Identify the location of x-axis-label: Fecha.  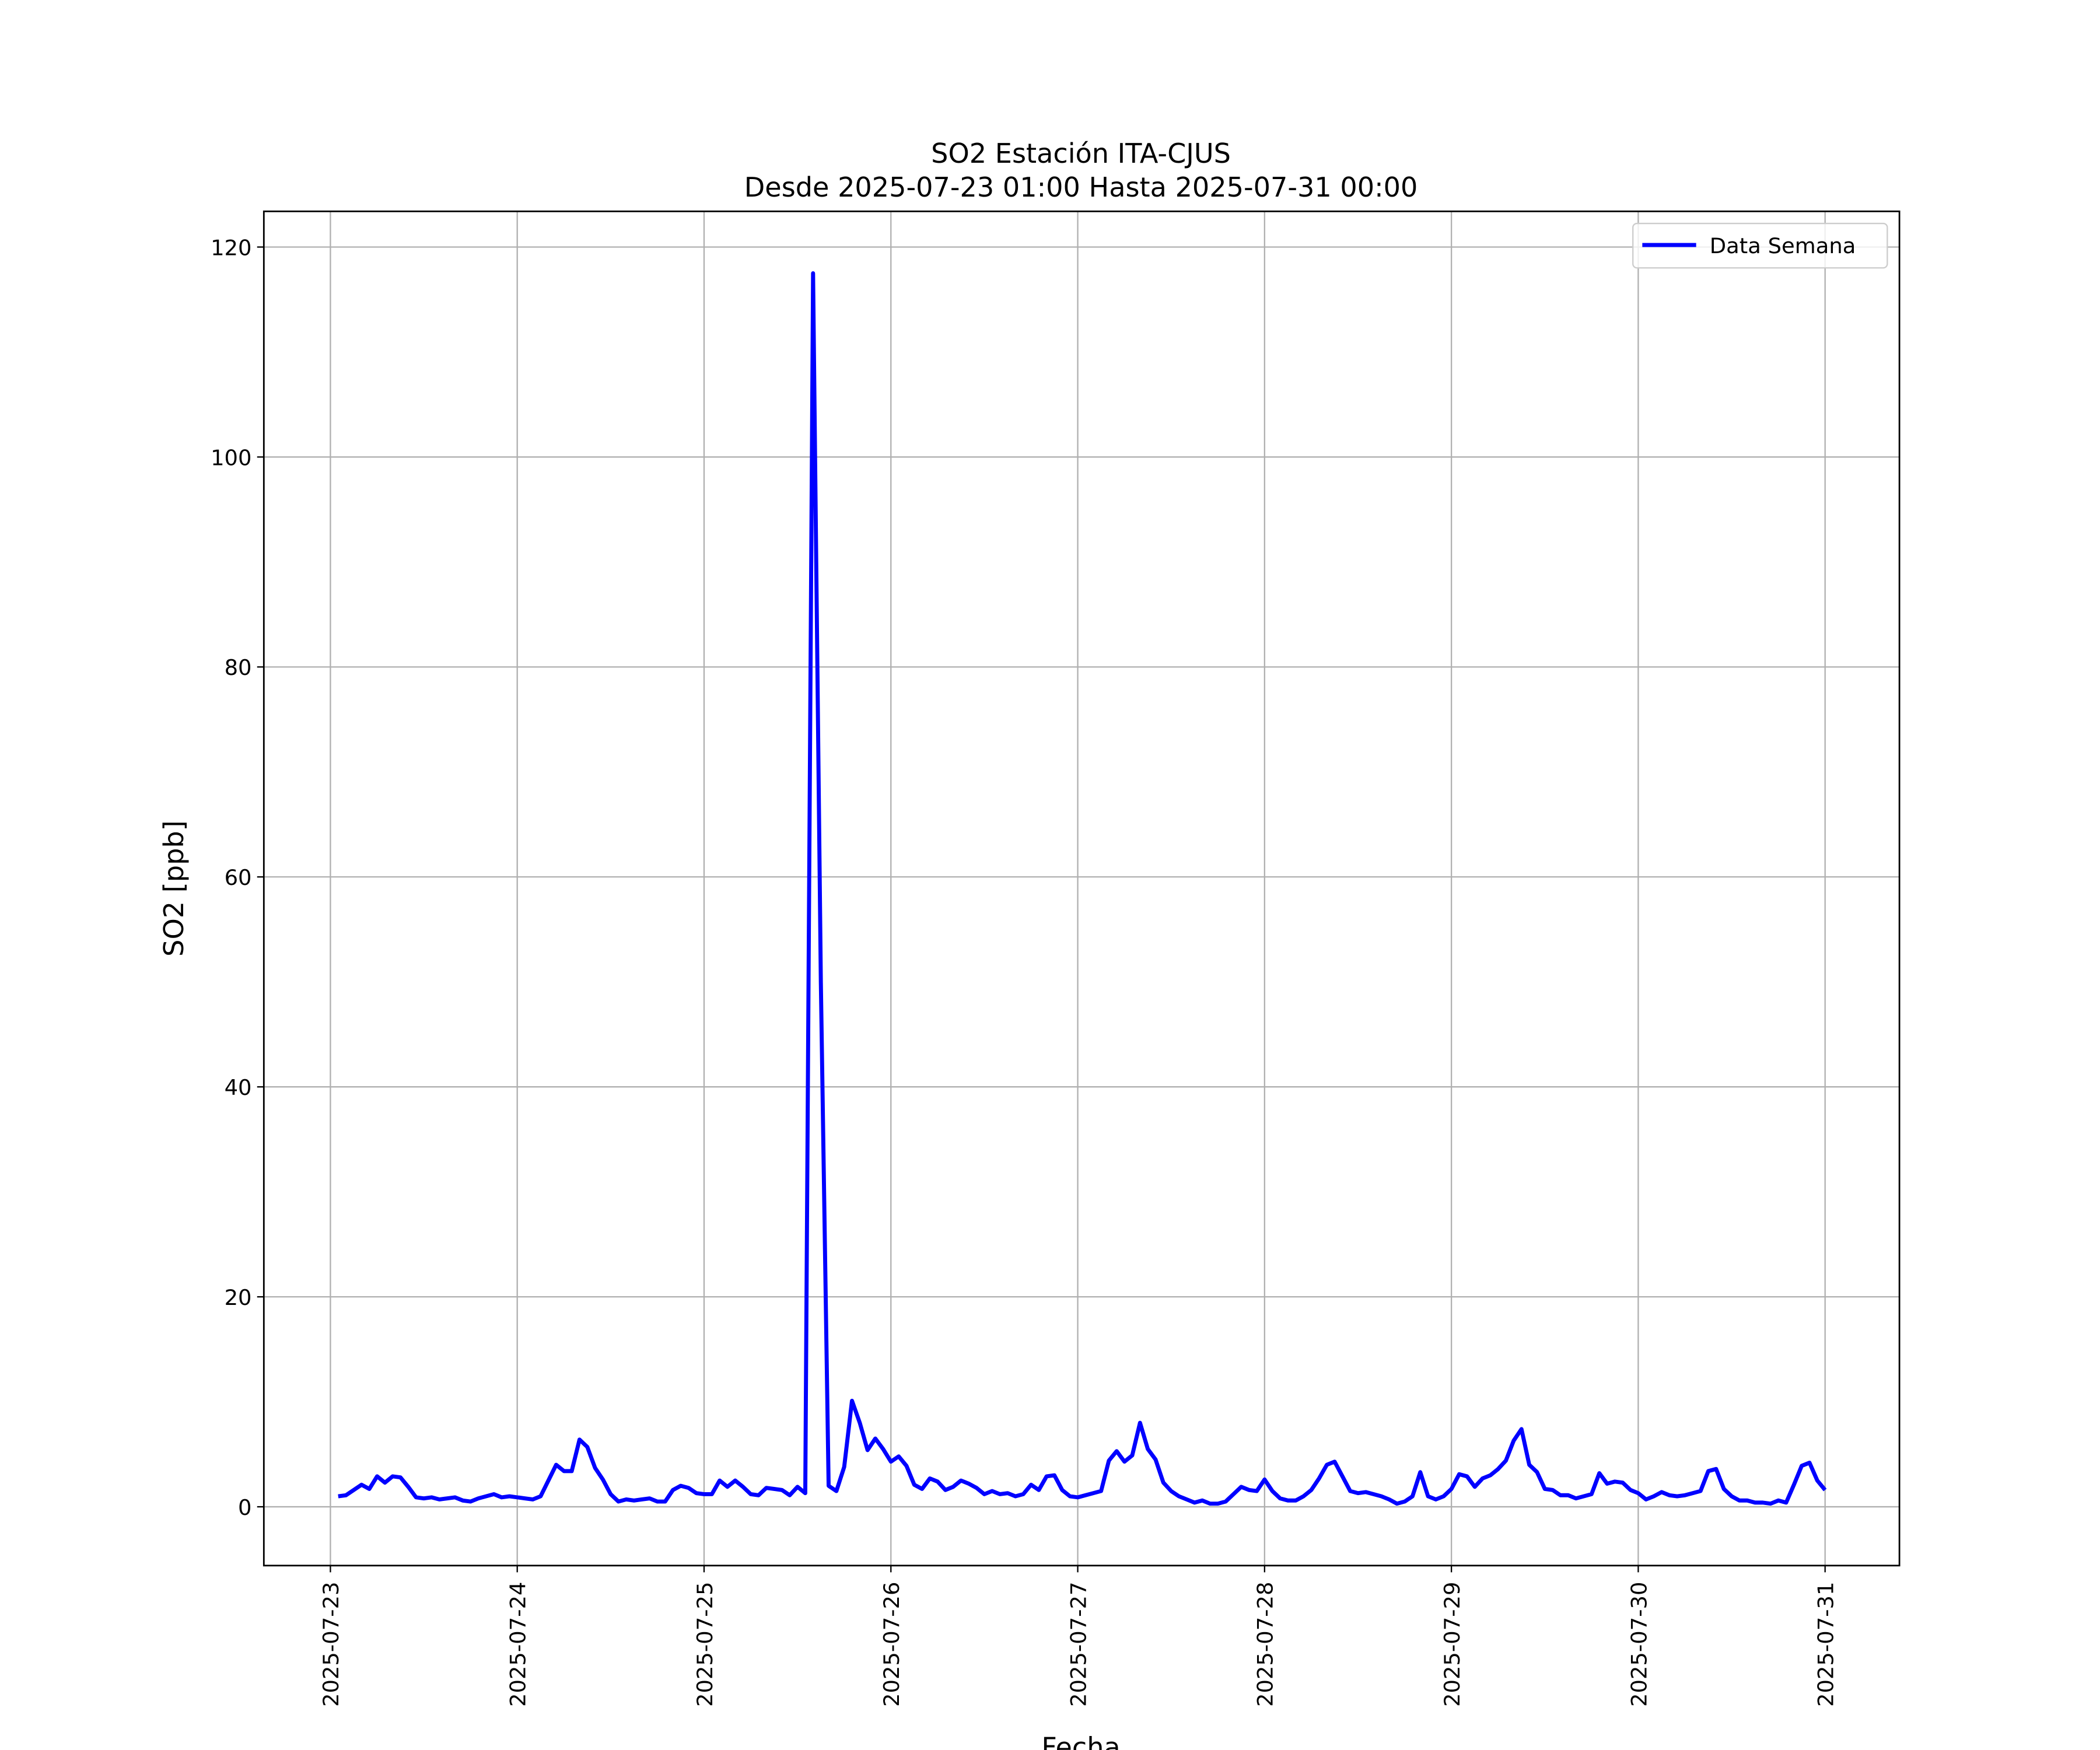
(1080, 1741).